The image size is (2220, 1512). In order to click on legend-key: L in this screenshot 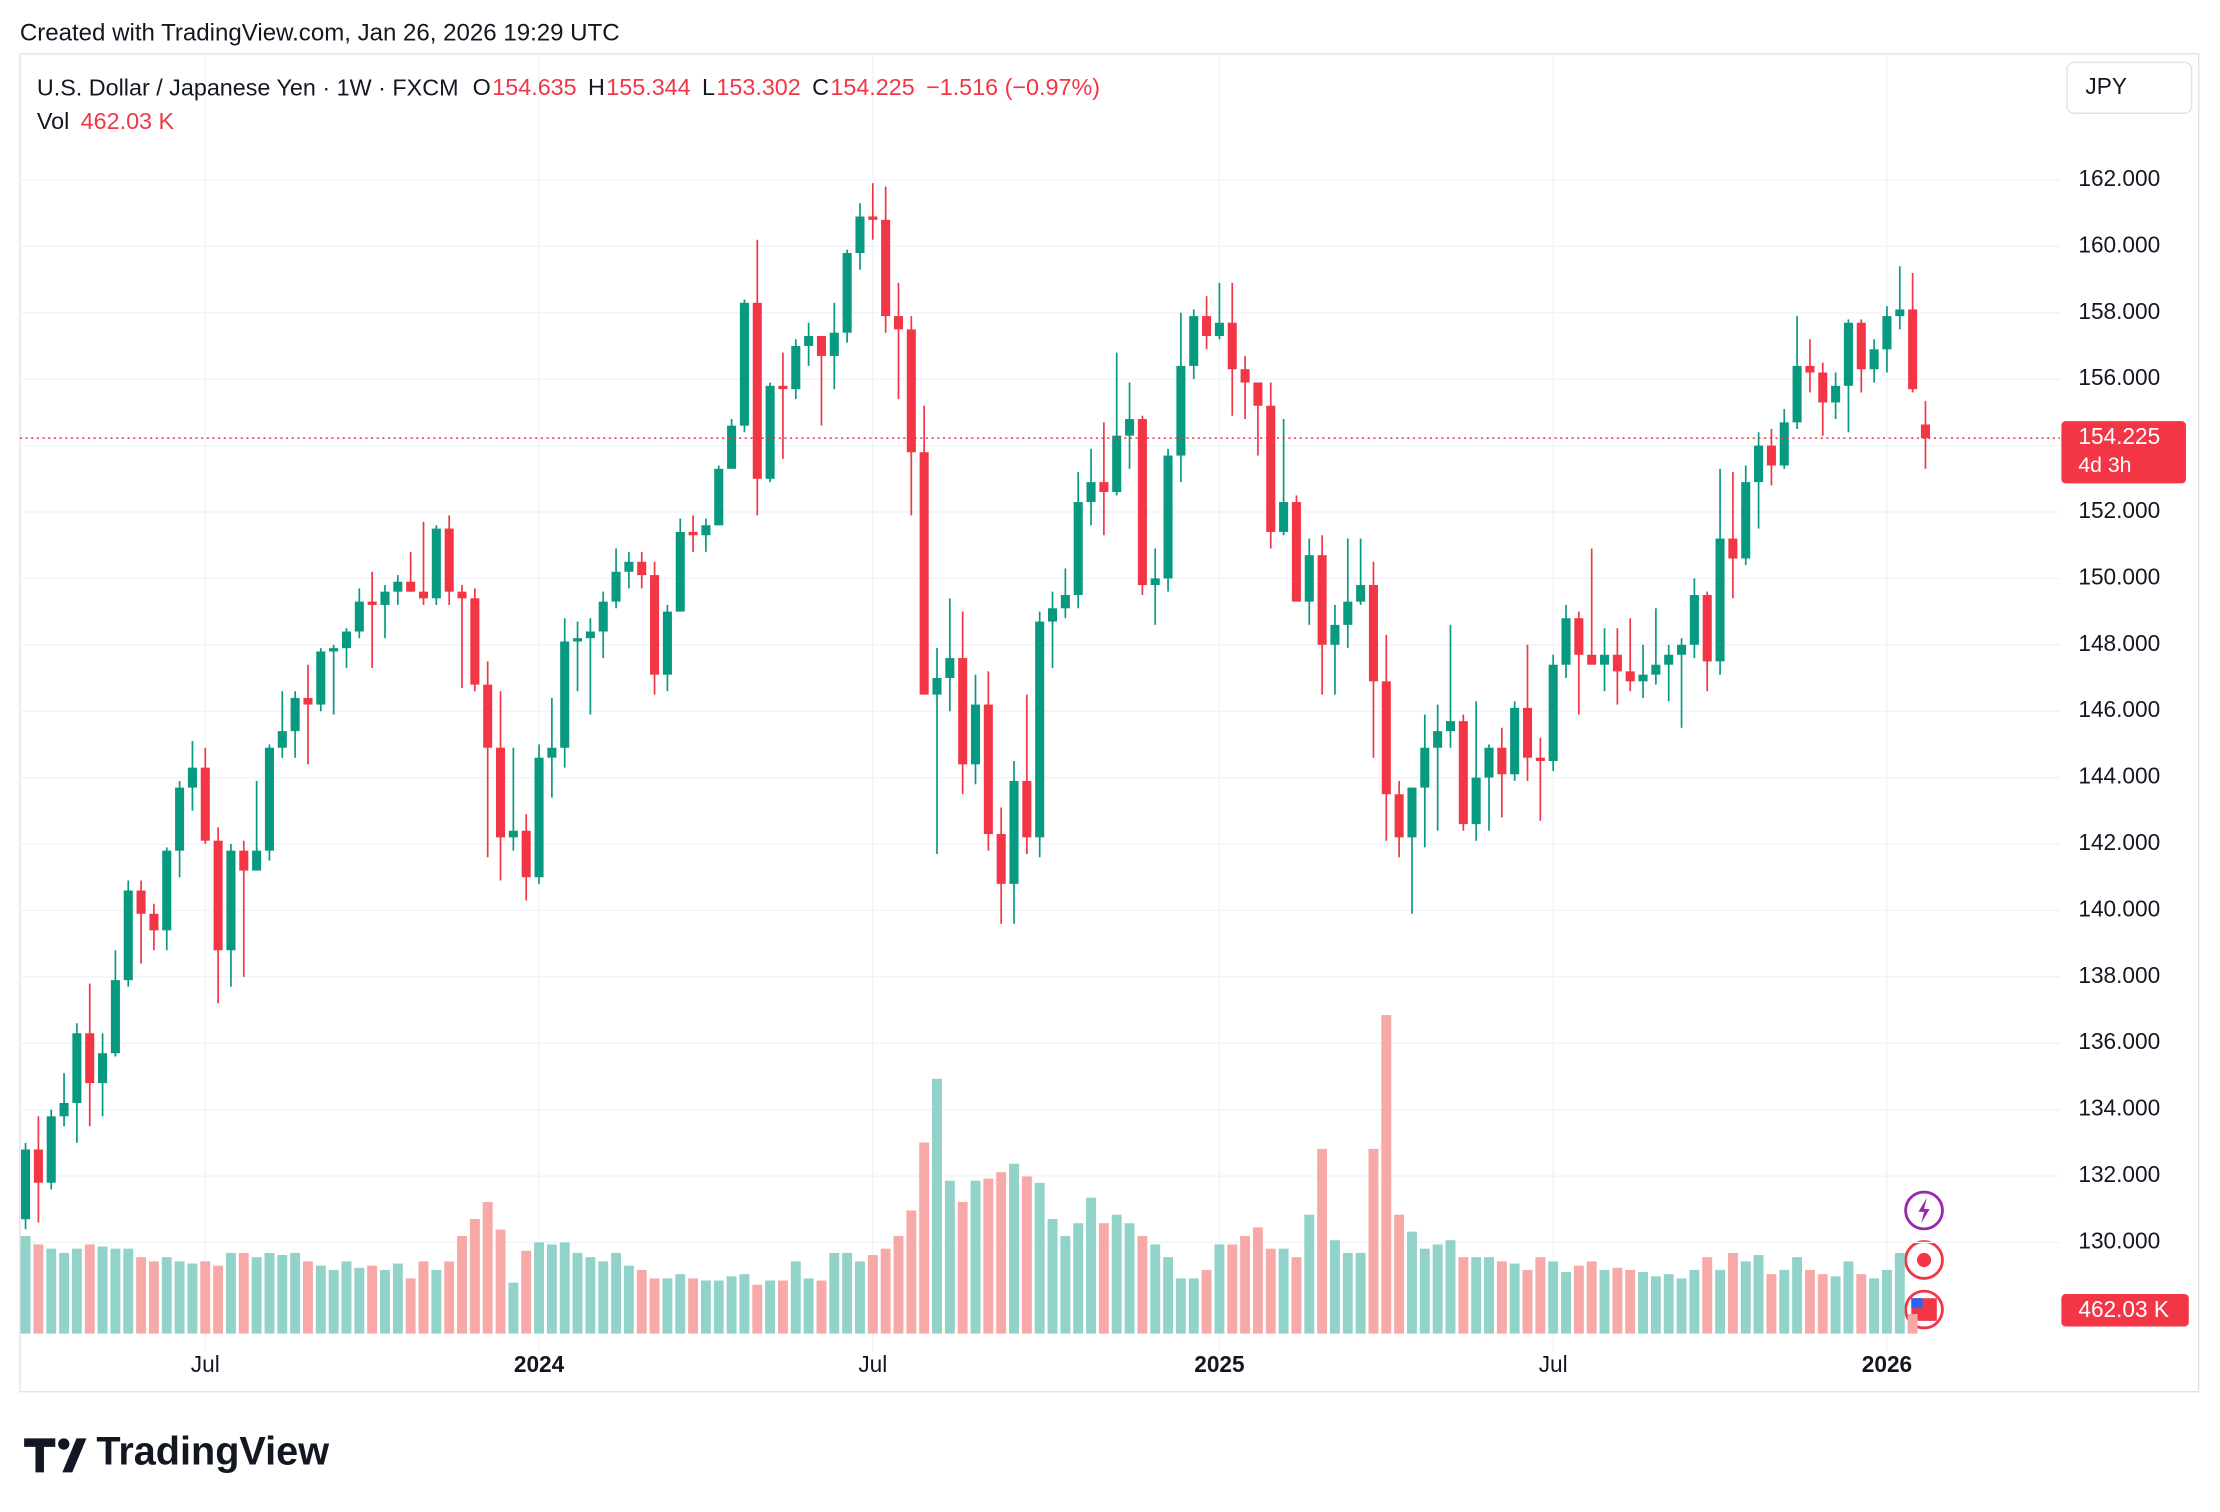, I will do `click(708, 87)`.